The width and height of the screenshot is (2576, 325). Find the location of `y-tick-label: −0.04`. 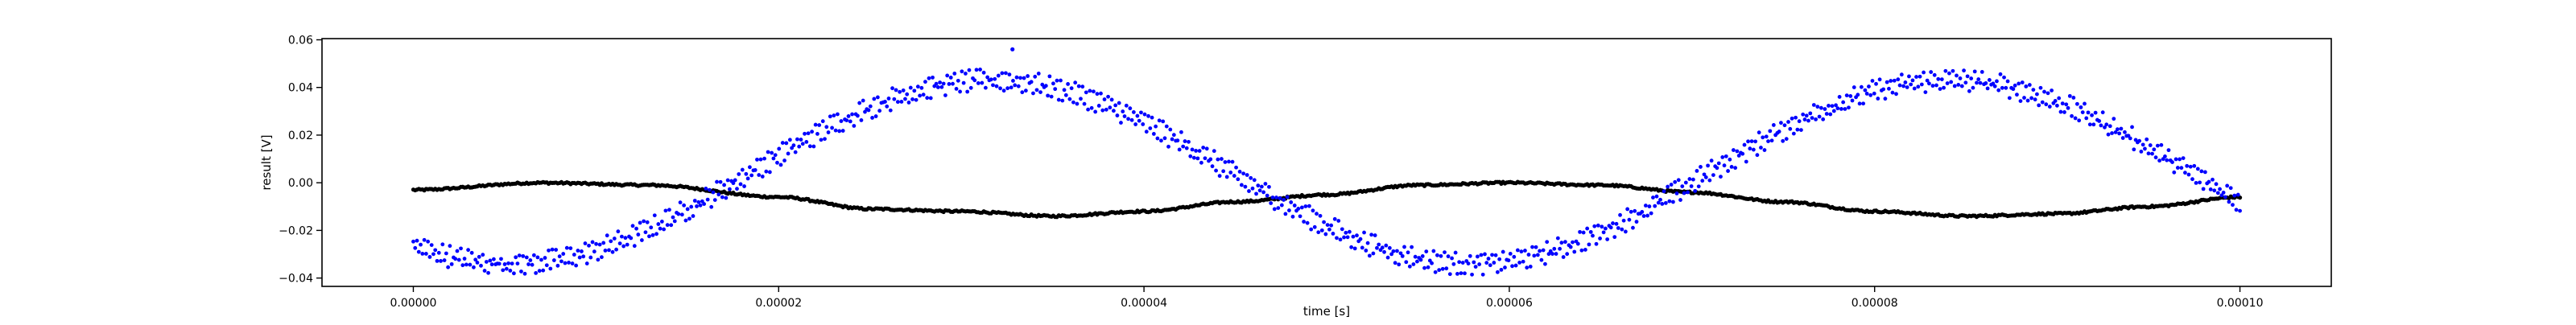

y-tick-label: −0.04 is located at coordinates (296, 279).